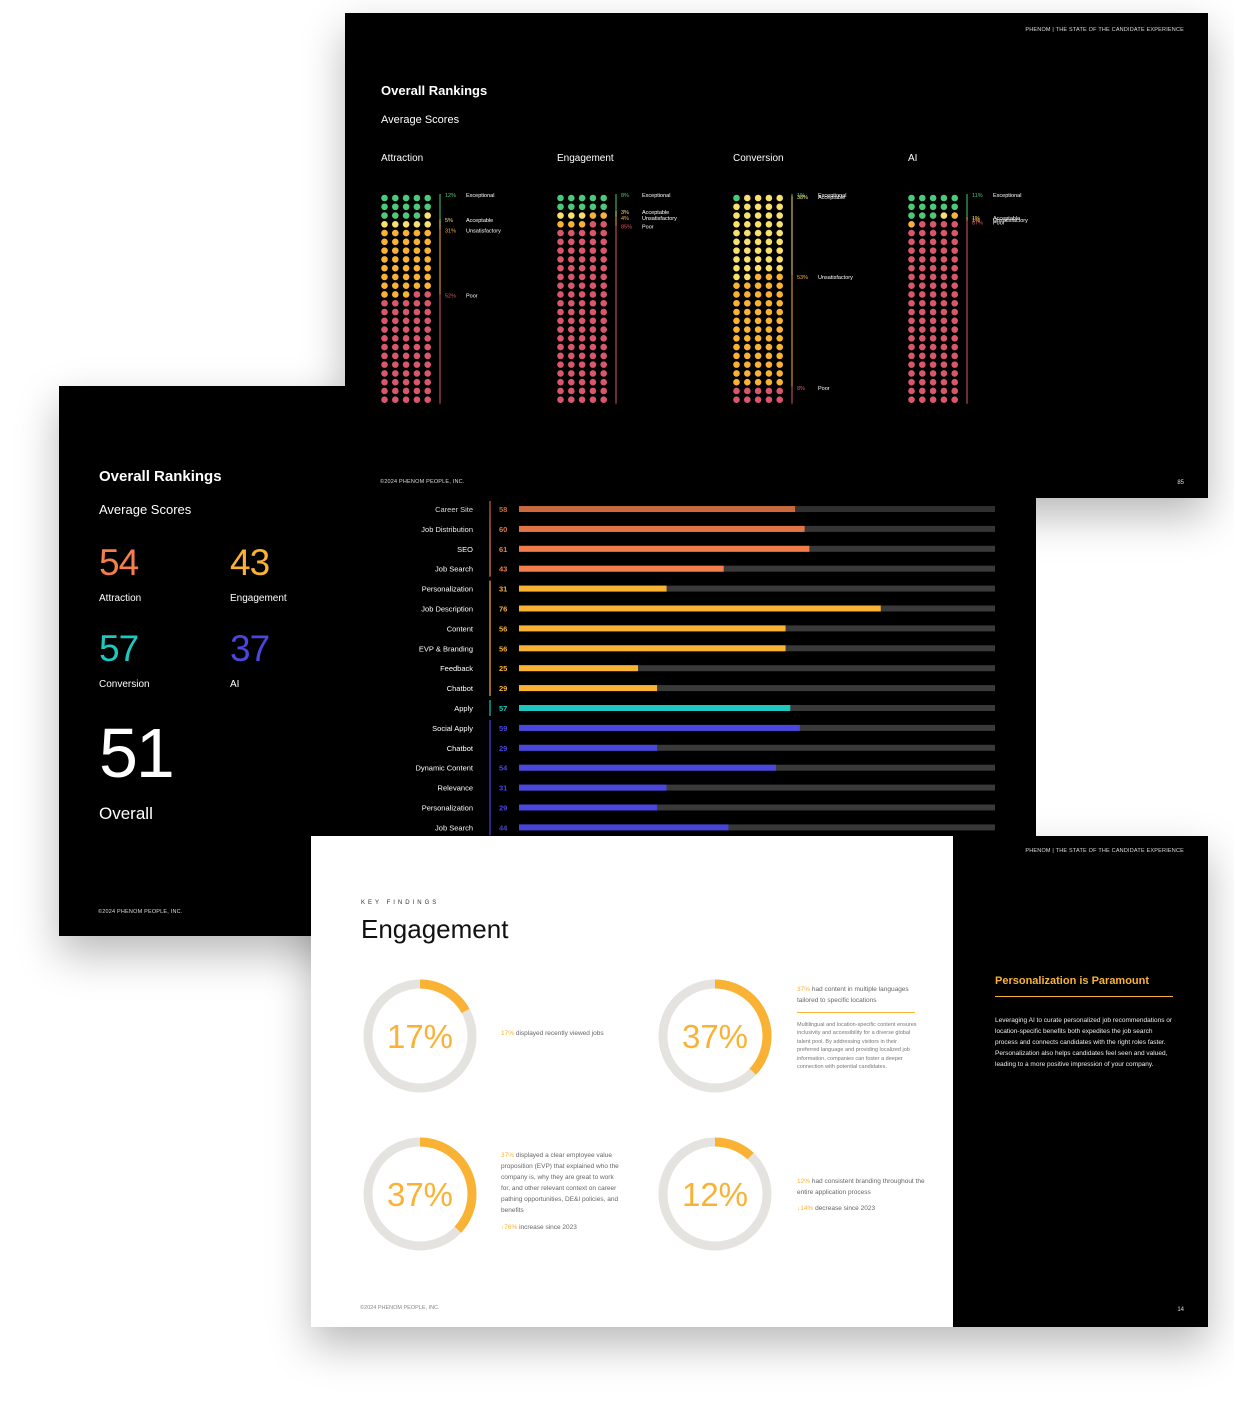 This screenshot has height=1424, width=1234. What do you see at coordinates (503, 748) in the screenshot?
I see `bar-value-label: 29` at bounding box center [503, 748].